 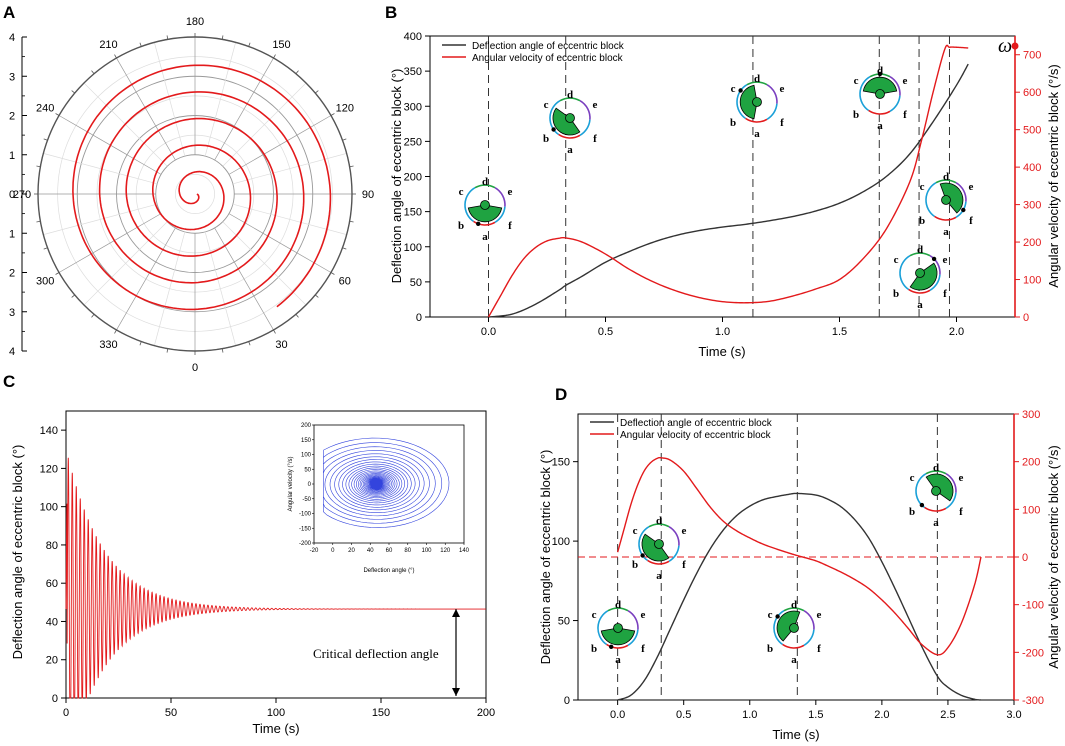 I want to click on y-tick-label-left: 250, so click(x=413, y=142).